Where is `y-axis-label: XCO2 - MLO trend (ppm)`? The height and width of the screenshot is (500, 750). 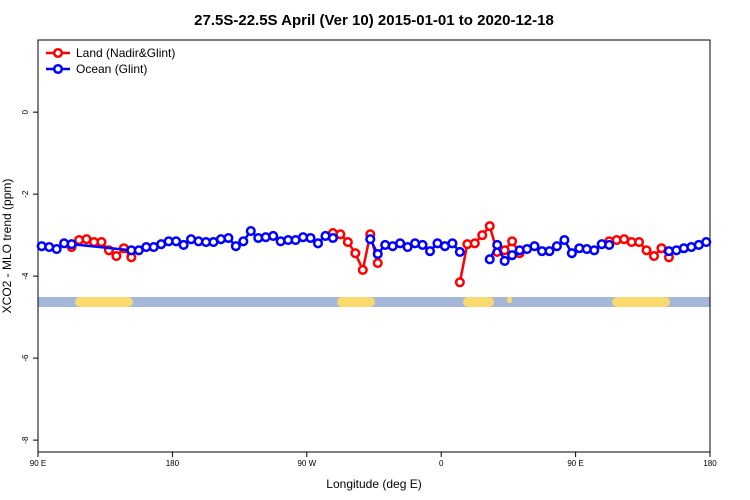
y-axis-label: XCO2 - MLO trend (ppm) is located at coordinates (7, 246).